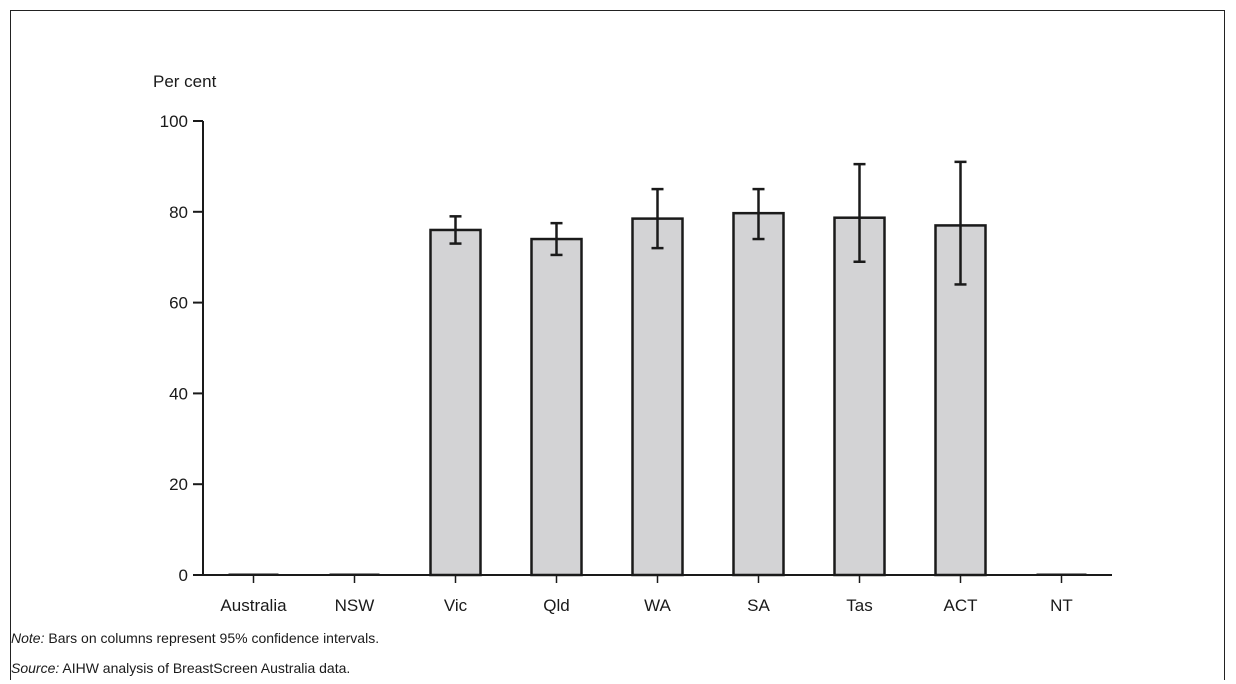  What do you see at coordinates (556, 407) in the screenshot?
I see `bar-qld` at bounding box center [556, 407].